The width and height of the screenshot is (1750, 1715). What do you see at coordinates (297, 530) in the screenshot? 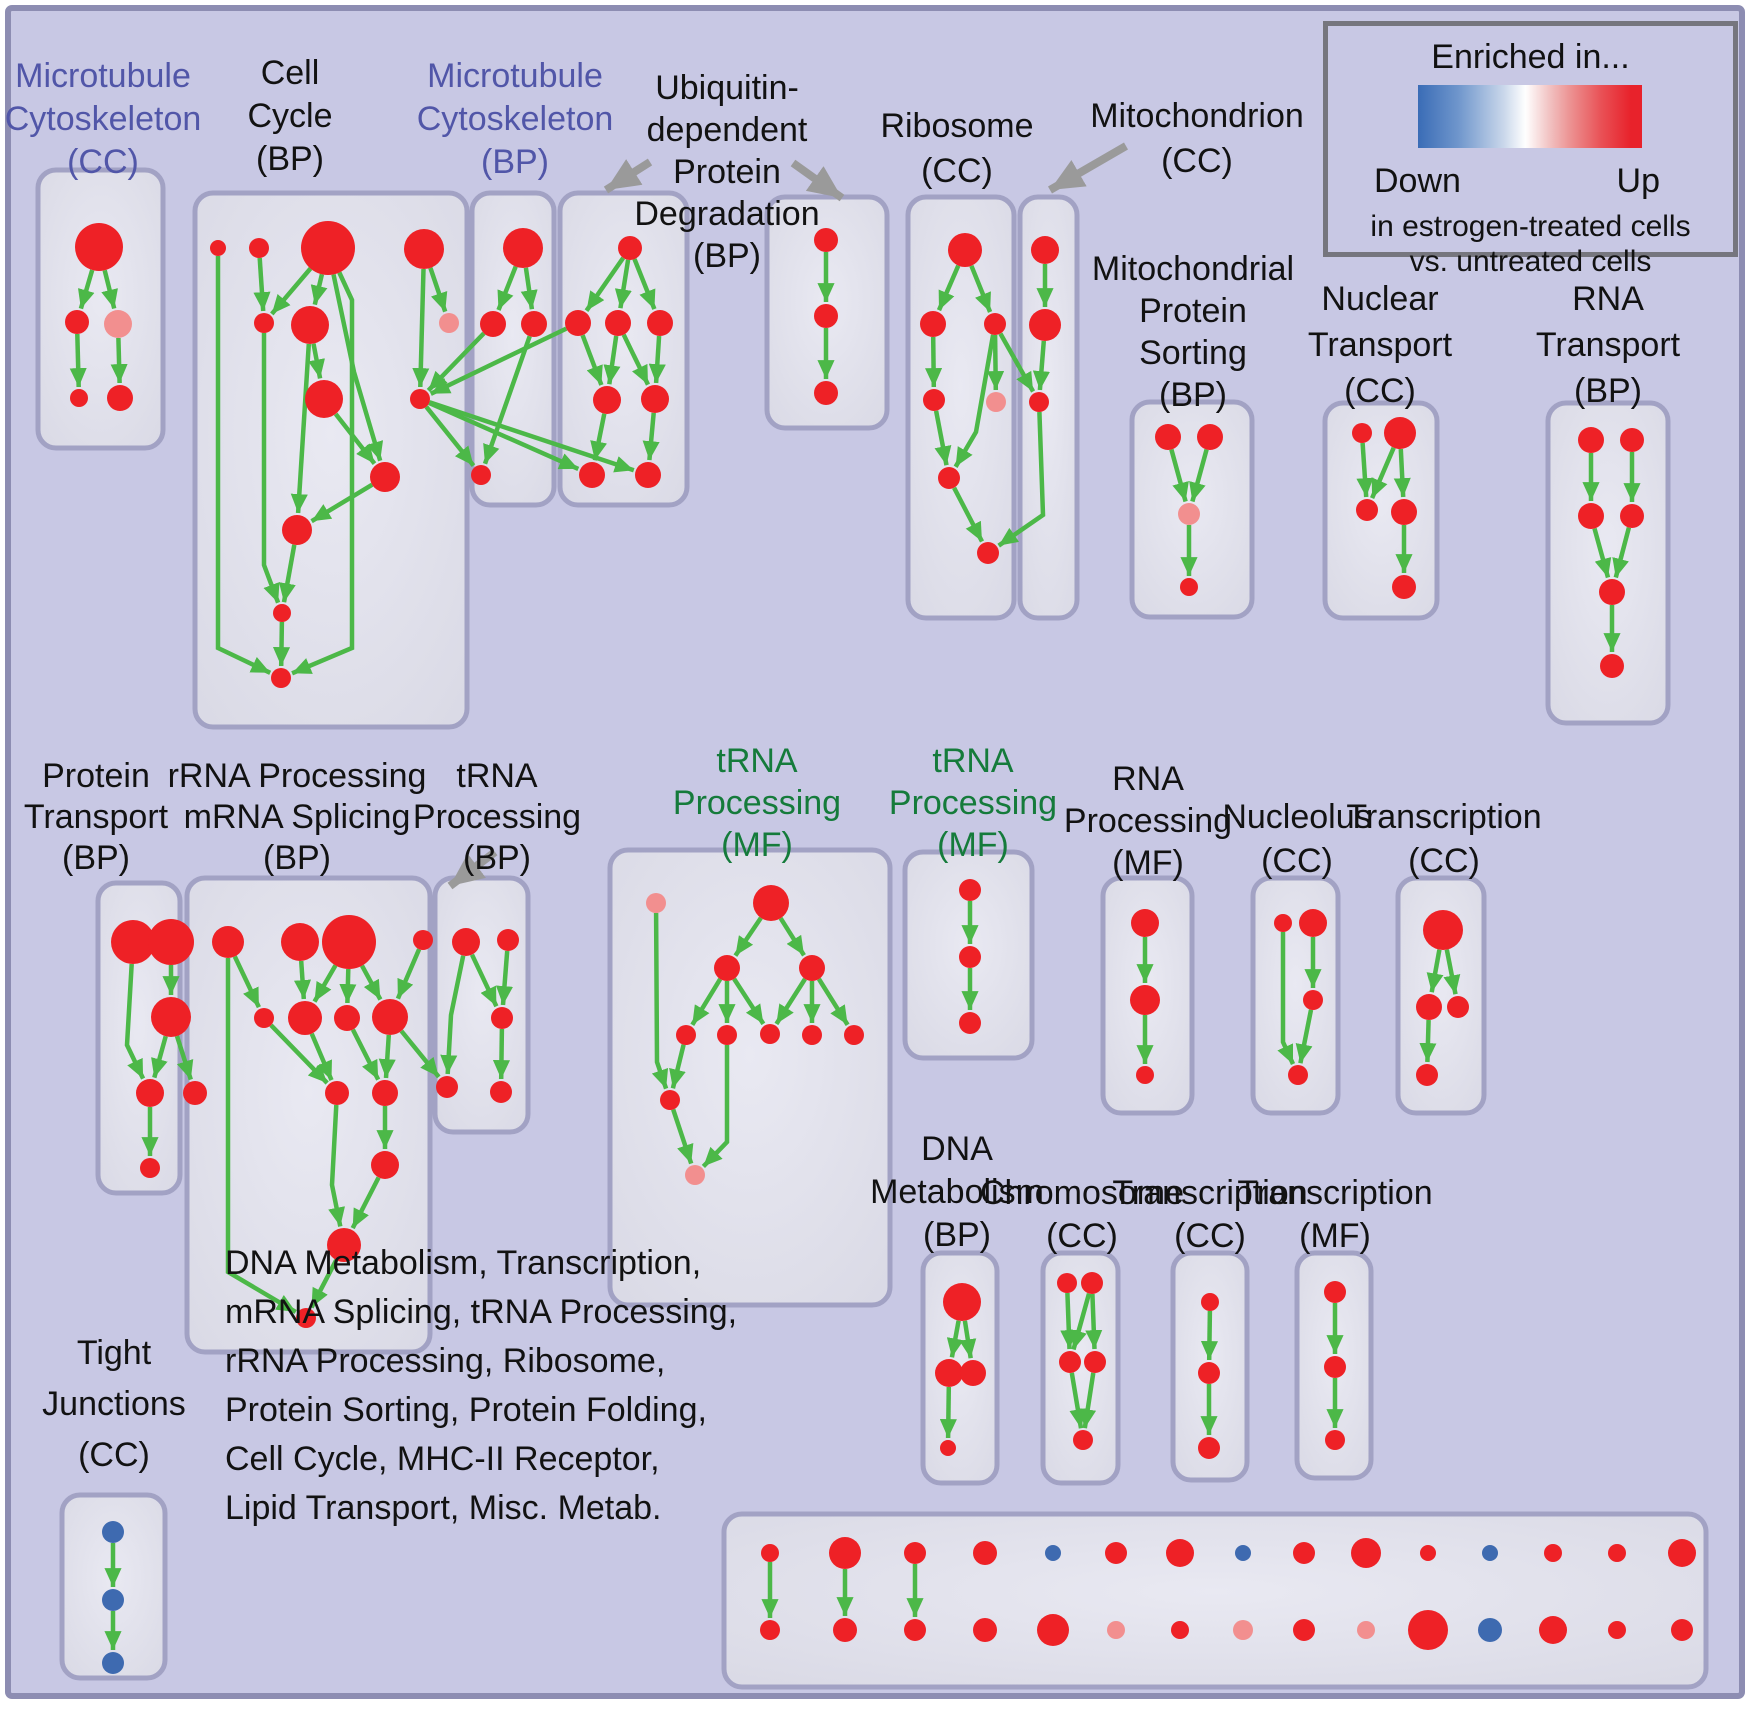
I see `gene-node-cc10` at bounding box center [297, 530].